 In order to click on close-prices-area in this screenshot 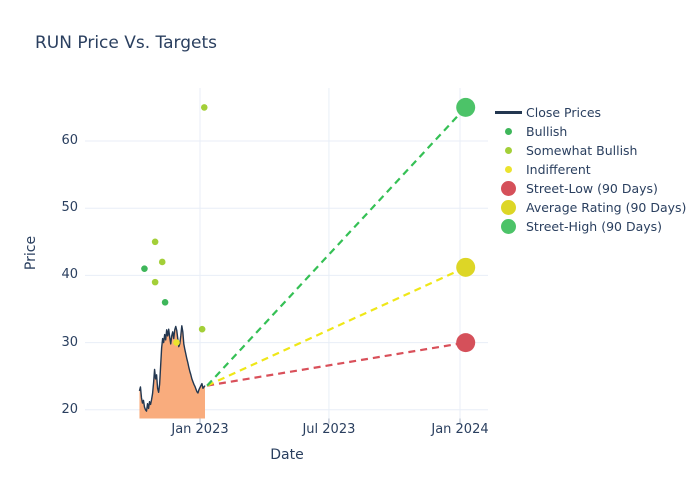, I will do `click(172, 372)`.